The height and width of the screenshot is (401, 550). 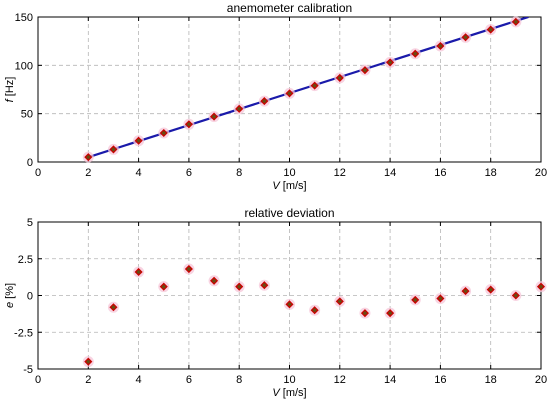 What do you see at coordinates (289, 213) in the screenshot?
I see `chart-title: relative deviation` at bounding box center [289, 213].